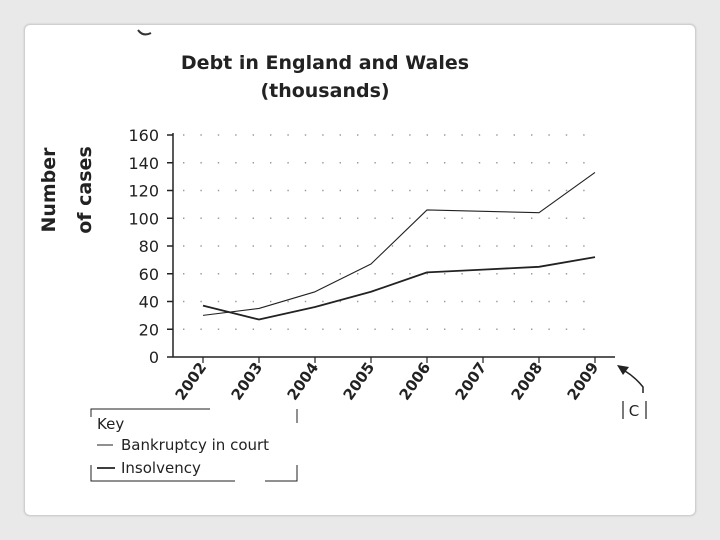 Image resolution: width=720 pixels, height=540 pixels. Describe the element at coordinates (303, 381) in the screenshot. I see `x-tick-label: 2004` at that location.